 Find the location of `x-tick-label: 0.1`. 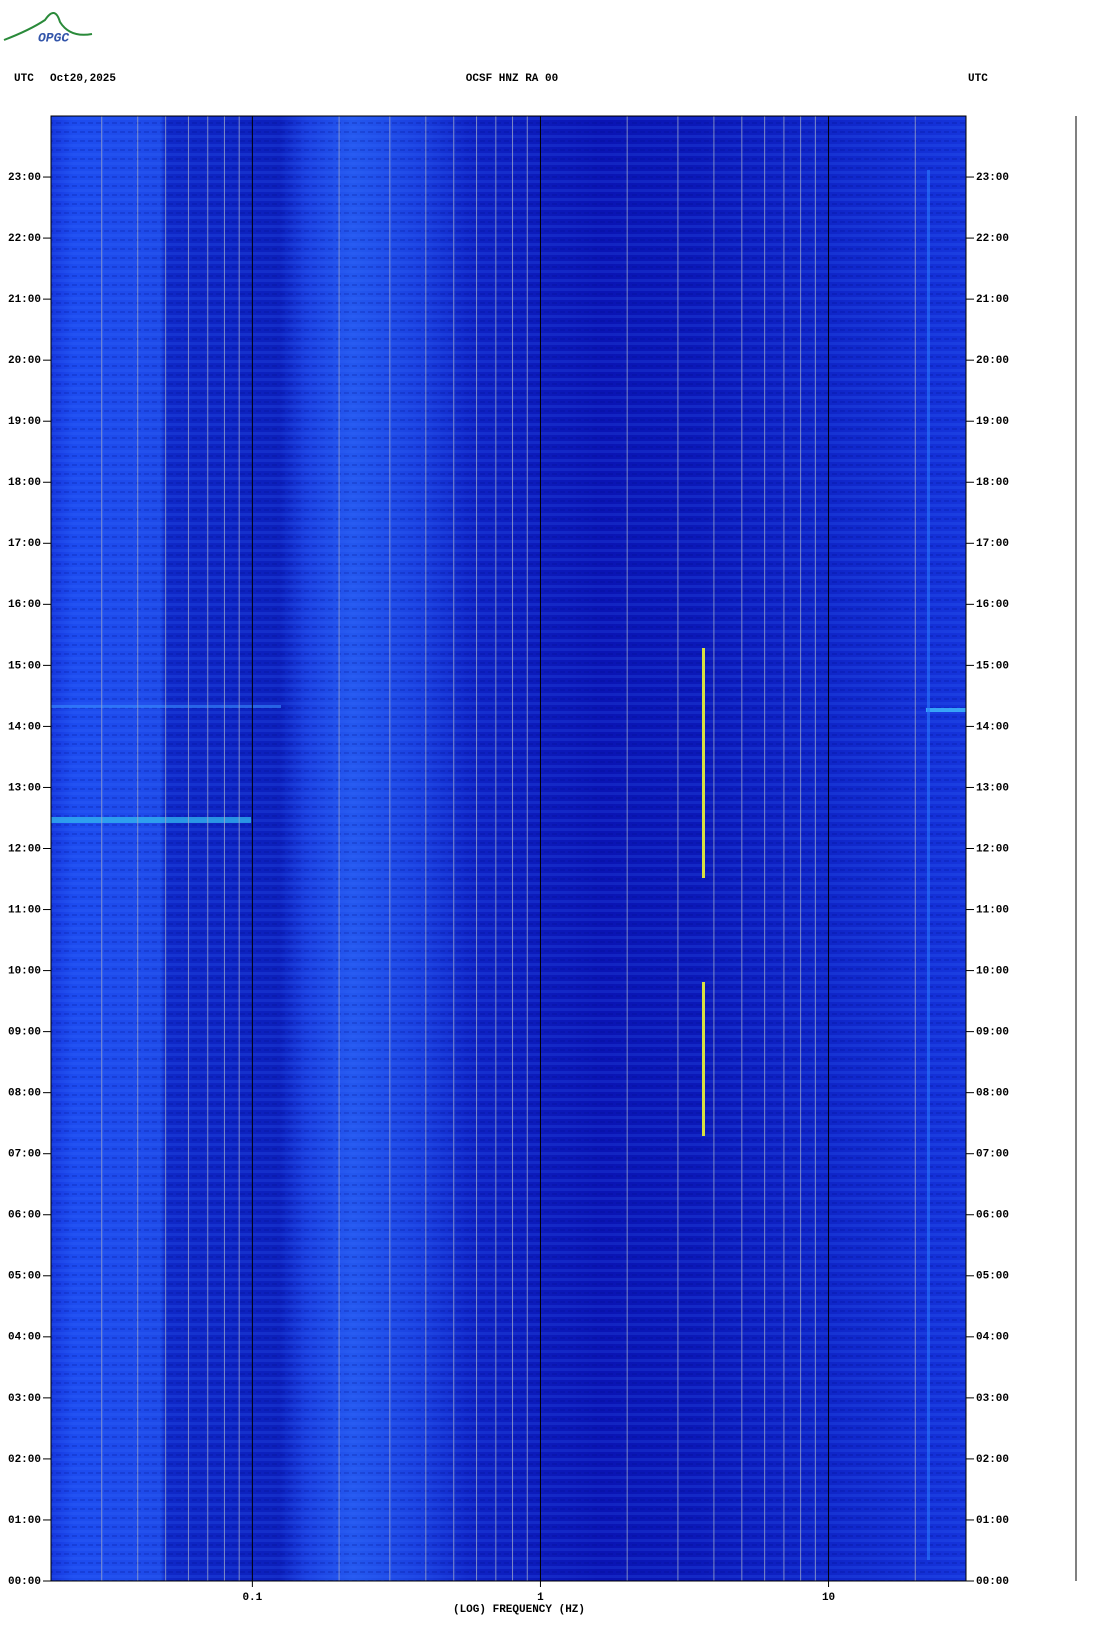

x-tick-label: 0.1 is located at coordinates (252, 1598).